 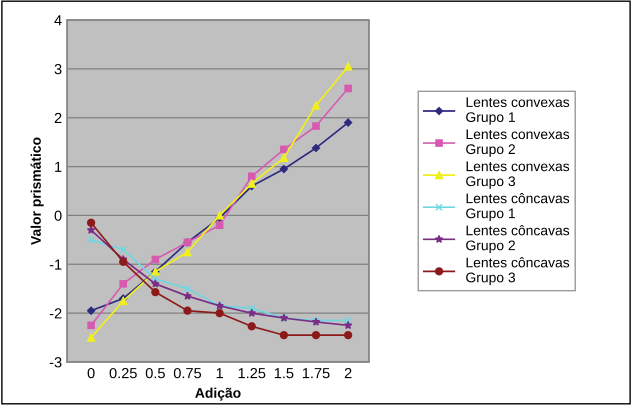 I want to click on x-tick-label: 1.25, so click(x=252, y=373).